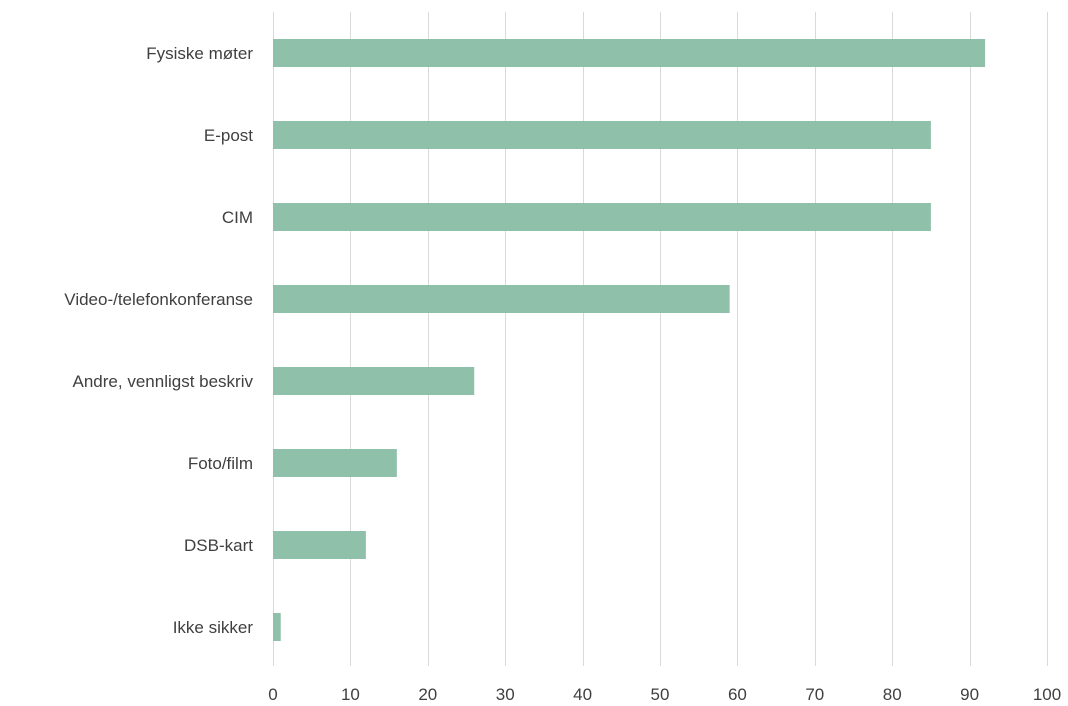  Describe the element at coordinates (737, 694) in the screenshot. I see `x-tick-label: 60` at that location.